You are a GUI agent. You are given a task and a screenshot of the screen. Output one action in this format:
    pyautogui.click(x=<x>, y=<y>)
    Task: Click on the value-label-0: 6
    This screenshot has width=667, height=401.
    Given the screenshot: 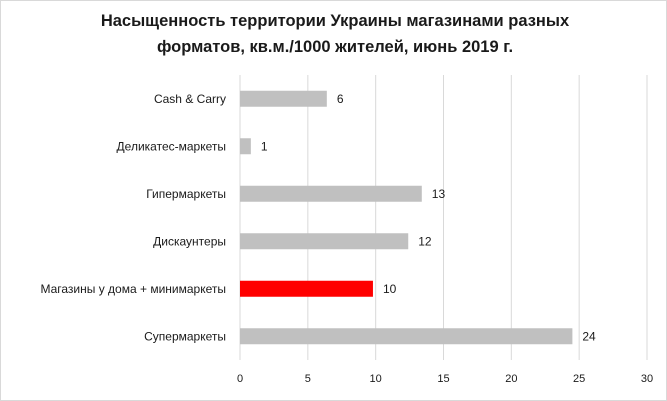 What is the action you would take?
    pyautogui.click(x=340, y=99)
    